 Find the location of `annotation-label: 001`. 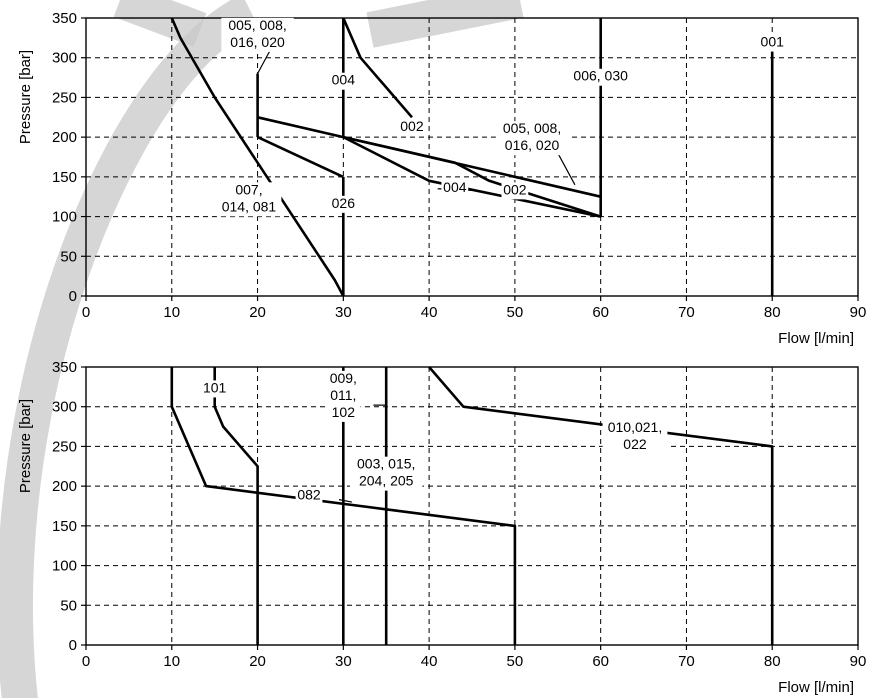

annotation-label: 001 is located at coordinates (773, 42).